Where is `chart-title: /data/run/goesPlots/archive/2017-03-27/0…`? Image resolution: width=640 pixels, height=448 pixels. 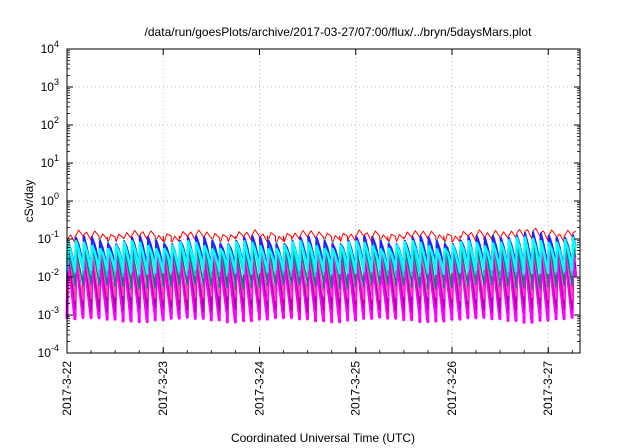
chart-title: /data/run/goesPlots/archive/2017-03-27/0… is located at coordinates (339, 32).